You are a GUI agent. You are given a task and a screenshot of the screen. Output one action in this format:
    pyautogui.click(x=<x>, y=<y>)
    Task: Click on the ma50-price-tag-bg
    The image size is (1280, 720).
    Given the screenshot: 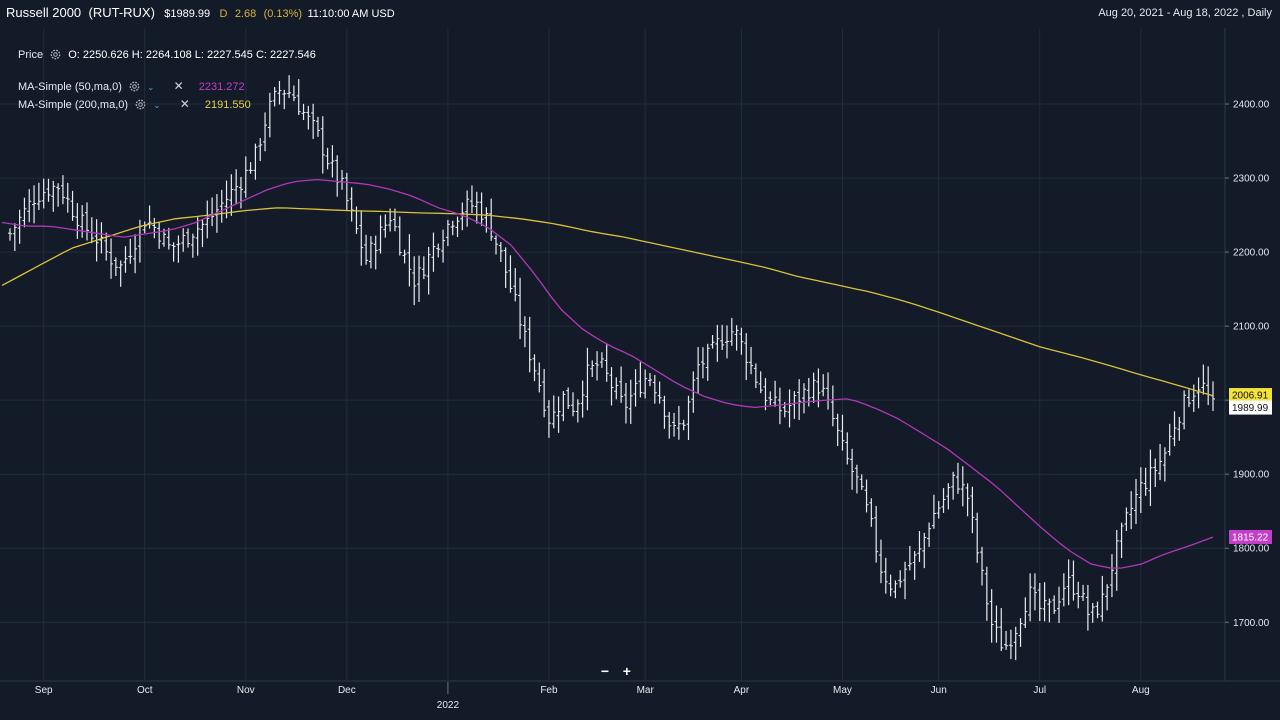 What is the action you would take?
    pyautogui.click(x=1250, y=536)
    